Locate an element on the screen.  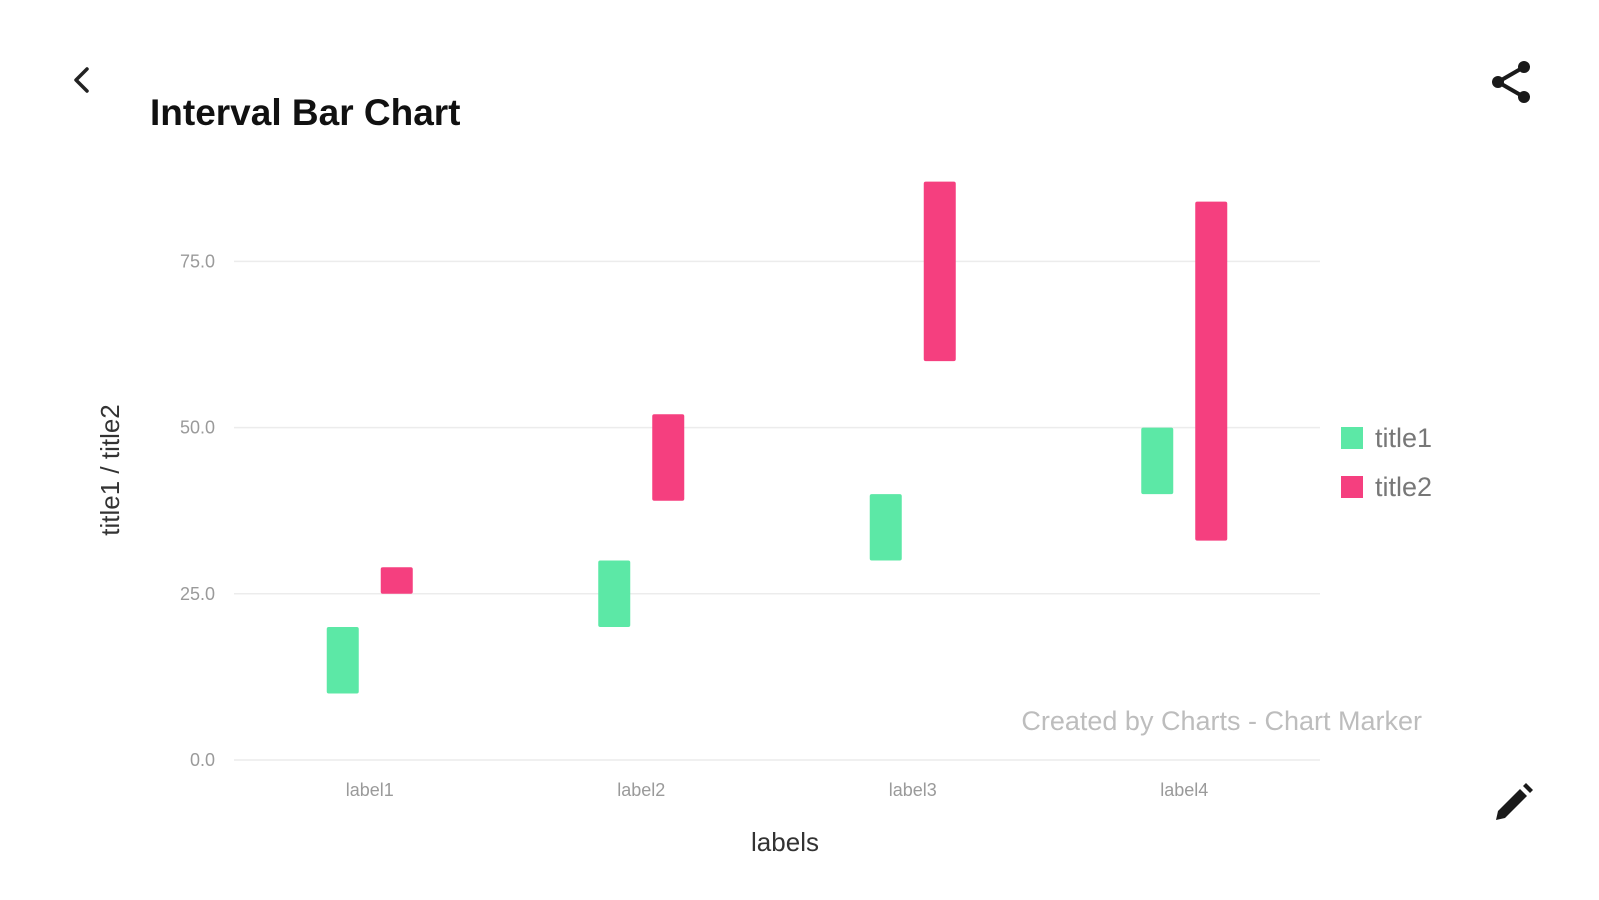
bar-title1-label1 is located at coordinates (342, 660).